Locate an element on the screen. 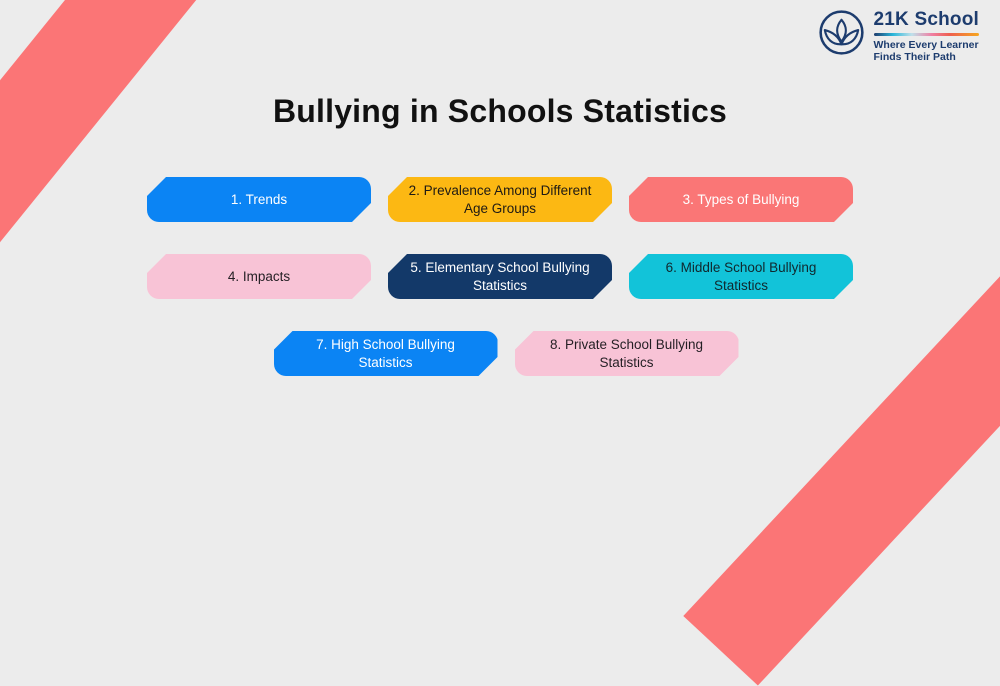 The height and width of the screenshot is (686, 1000). chip-elementary-school-statistics: 5. Elementary School Bullying Statistics is located at coordinates (500, 276).